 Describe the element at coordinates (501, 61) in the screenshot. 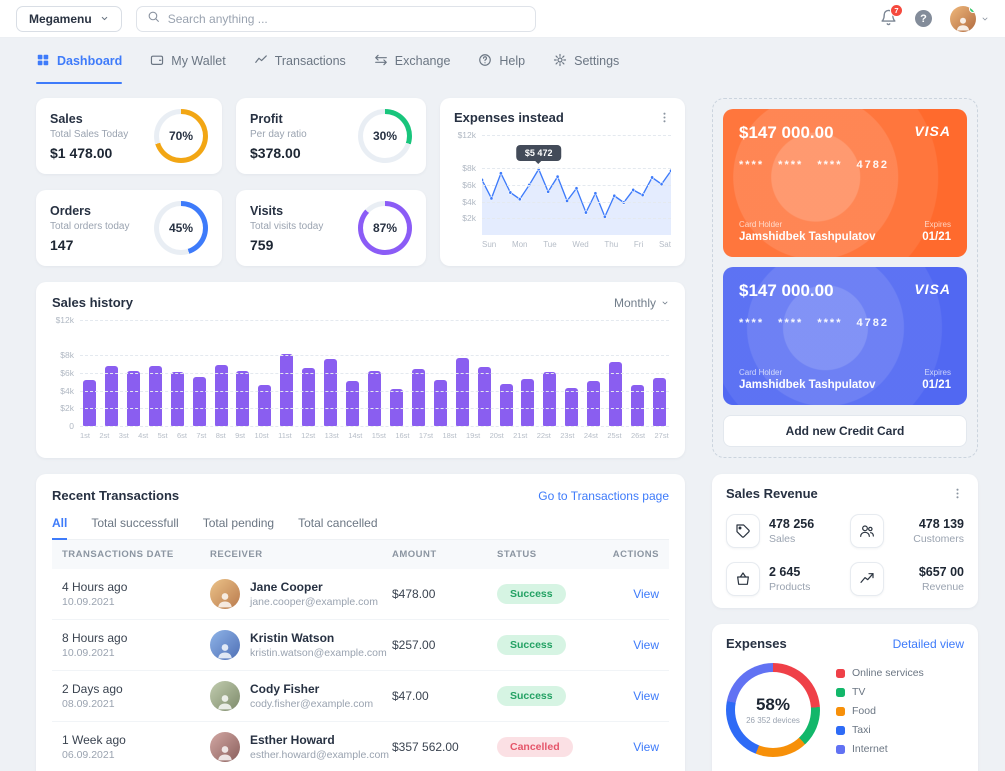

I see `tab-help: Help` at that location.